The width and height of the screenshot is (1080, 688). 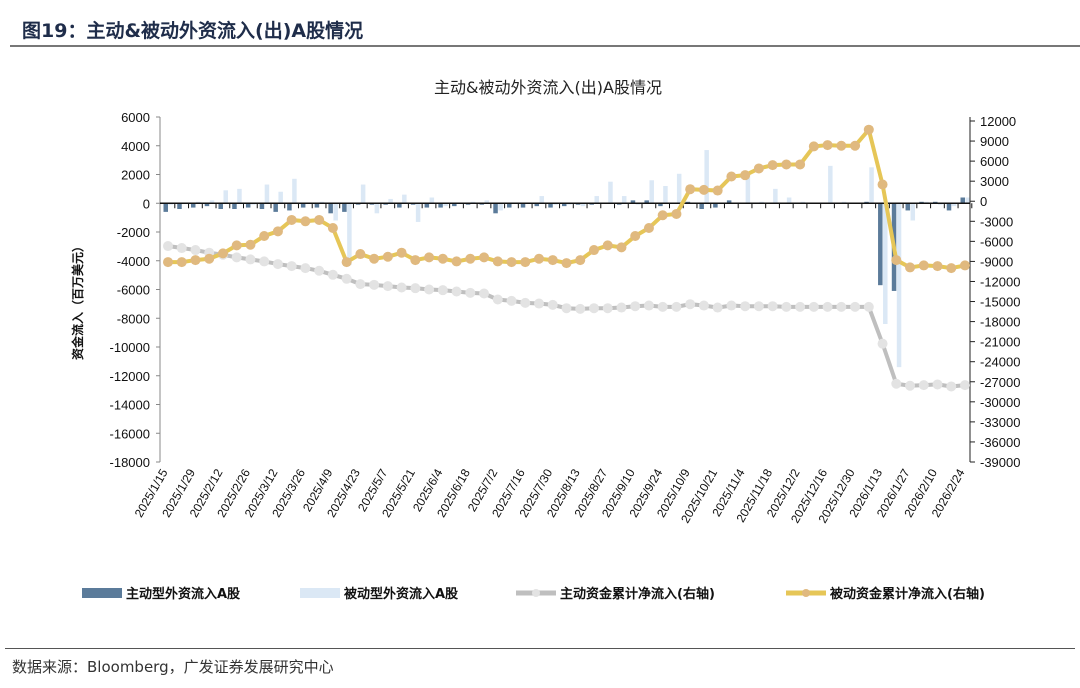 What do you see at coordinates (135, 175) in the screenshot?
I see `left-tick-label: 2000` at bounding box center [135, 175].